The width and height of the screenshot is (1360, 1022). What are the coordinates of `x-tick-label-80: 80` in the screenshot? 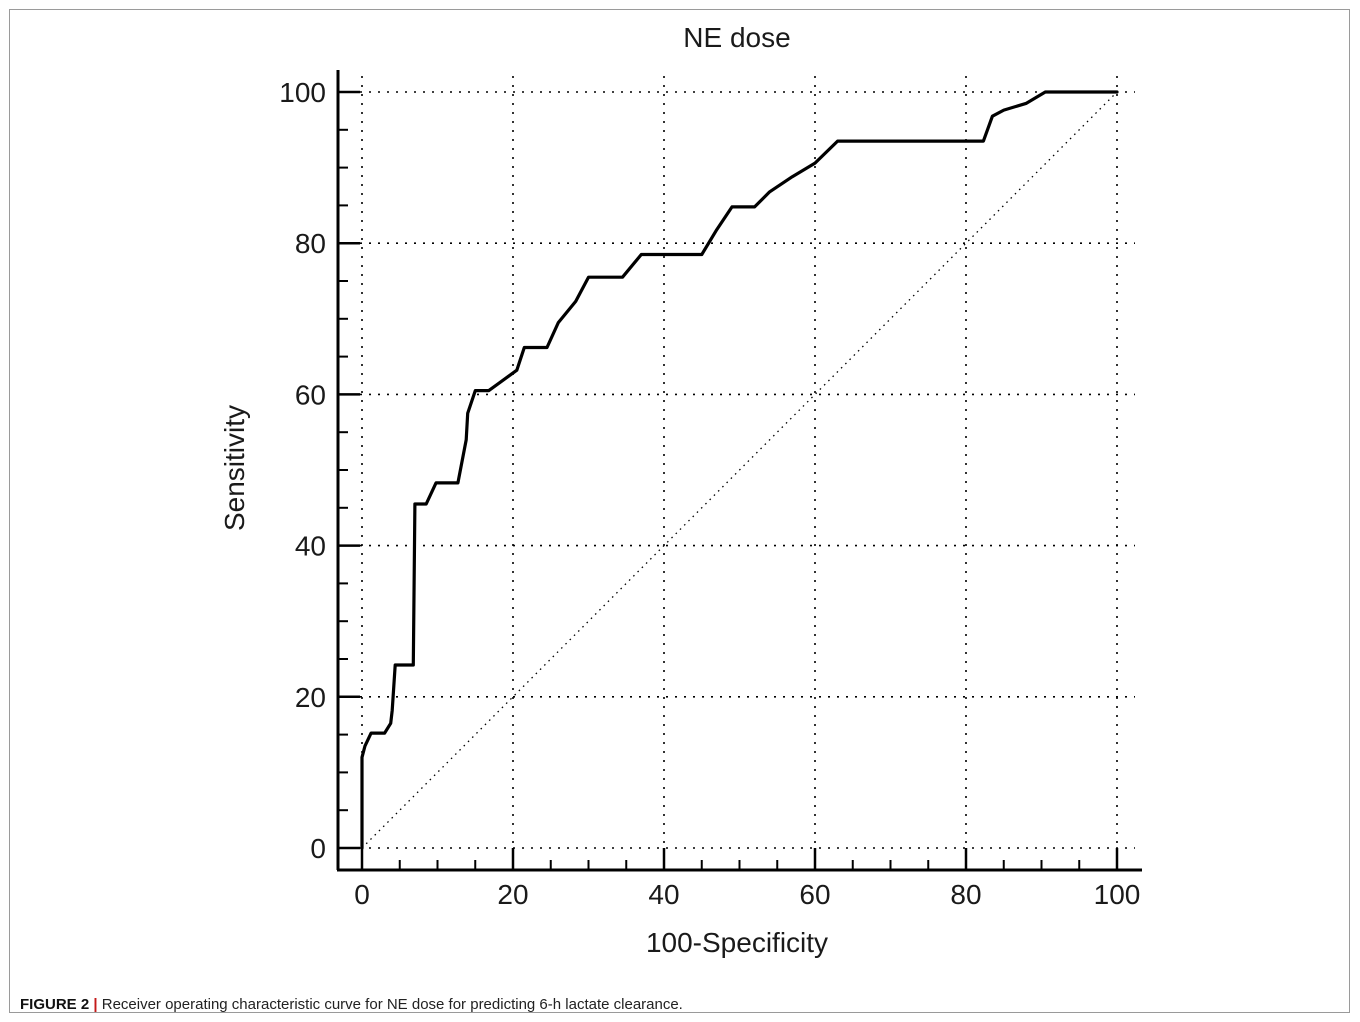 It's located at (965, 894).